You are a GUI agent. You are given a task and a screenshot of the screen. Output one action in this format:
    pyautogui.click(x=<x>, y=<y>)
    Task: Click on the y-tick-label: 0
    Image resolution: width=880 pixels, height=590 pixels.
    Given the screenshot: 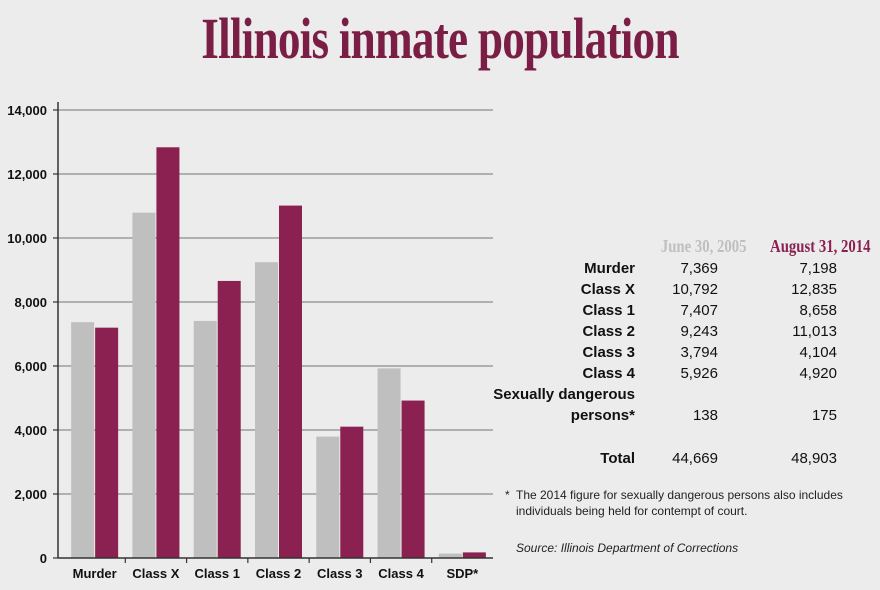 What is the action you would take?
    pyautogui.click(x=43, y=558)
    